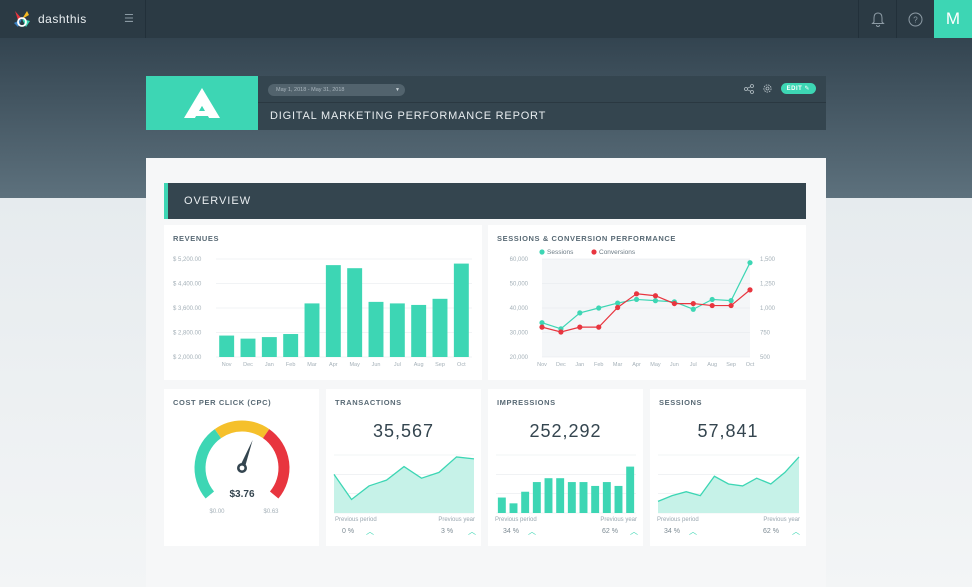 This screenshot has width=972, height=587. I want to click on y-left-tick-label: 30,000, so click(519, 334).